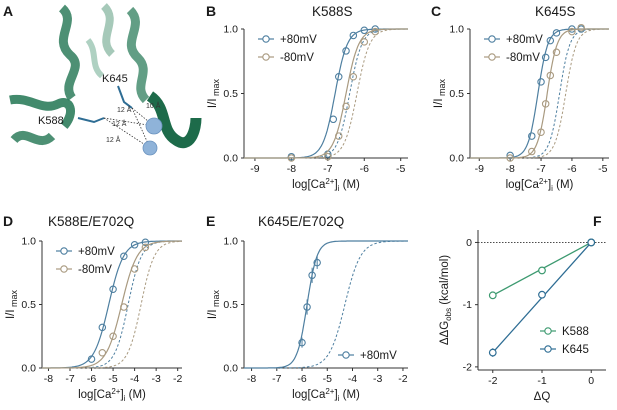 This screenshot has height=410, width=617. I want to click on y-axis-label: I/I max, so click(214, 93).